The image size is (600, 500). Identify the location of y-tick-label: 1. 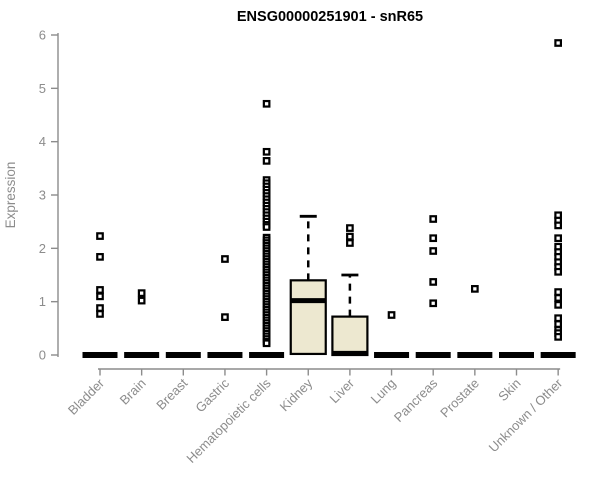
(42, 301).